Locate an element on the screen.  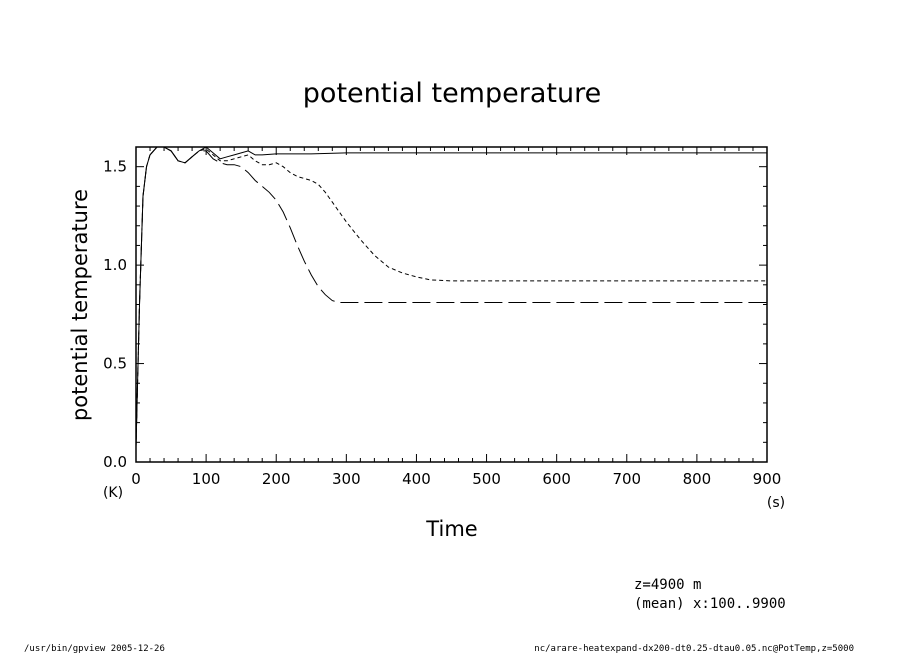
x-axis-label: Time is located at coordinates (451, 529).